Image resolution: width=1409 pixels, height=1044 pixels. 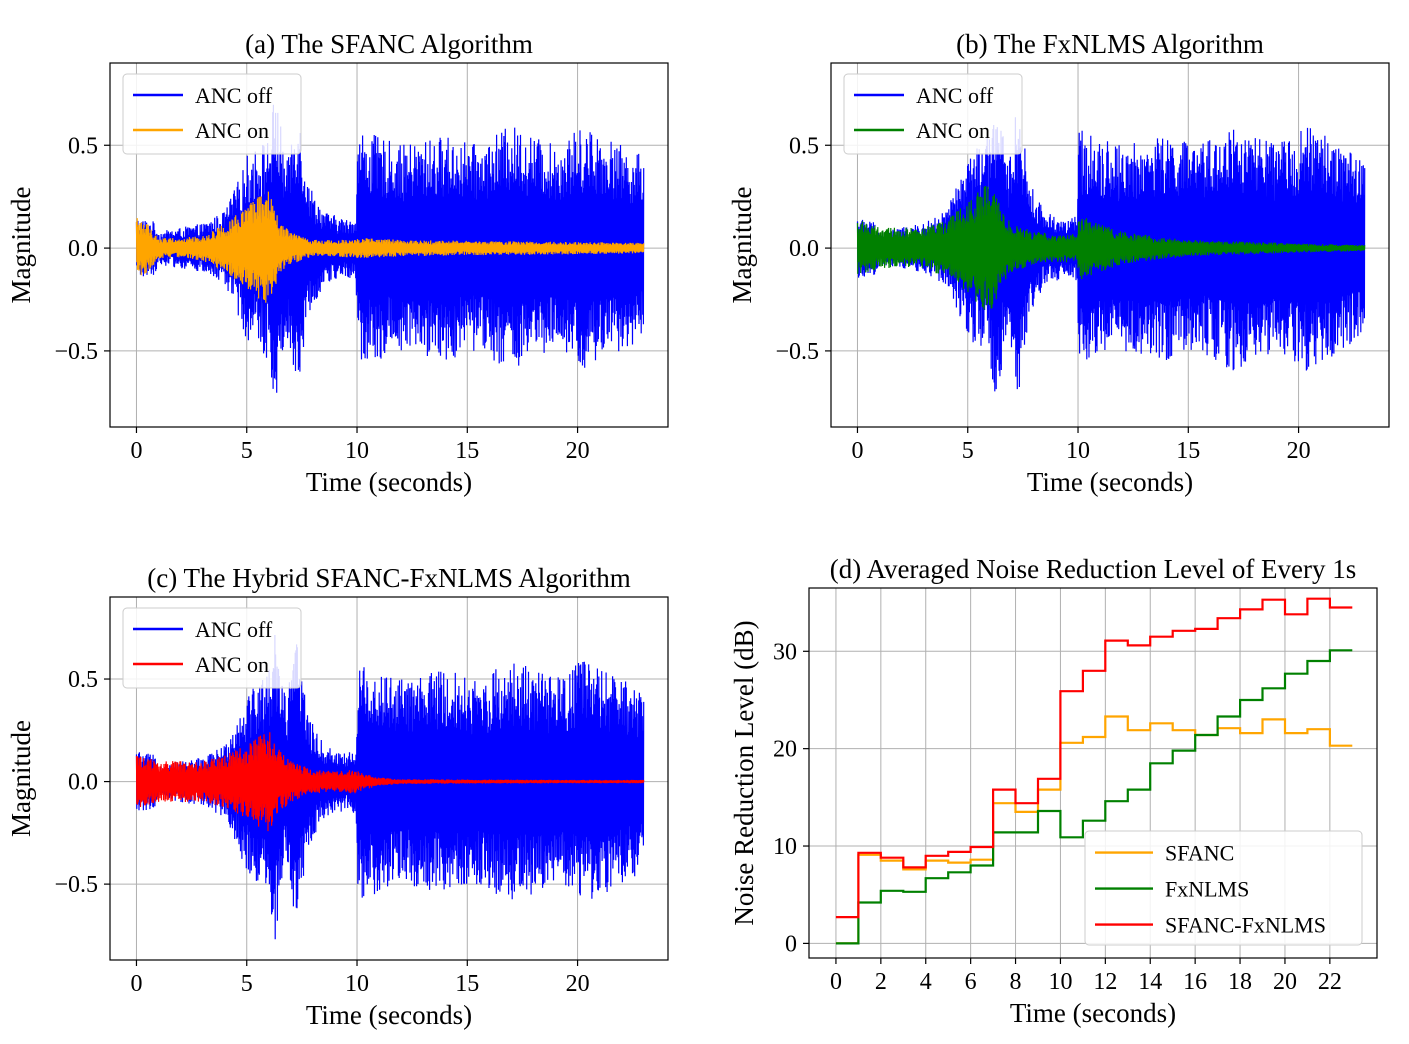 What do you see at coordinates (1110, 44) in the screenshot?
I see `chart-title: (b) The FxNLMS Algorithm` at bounding box center [1110, 44].